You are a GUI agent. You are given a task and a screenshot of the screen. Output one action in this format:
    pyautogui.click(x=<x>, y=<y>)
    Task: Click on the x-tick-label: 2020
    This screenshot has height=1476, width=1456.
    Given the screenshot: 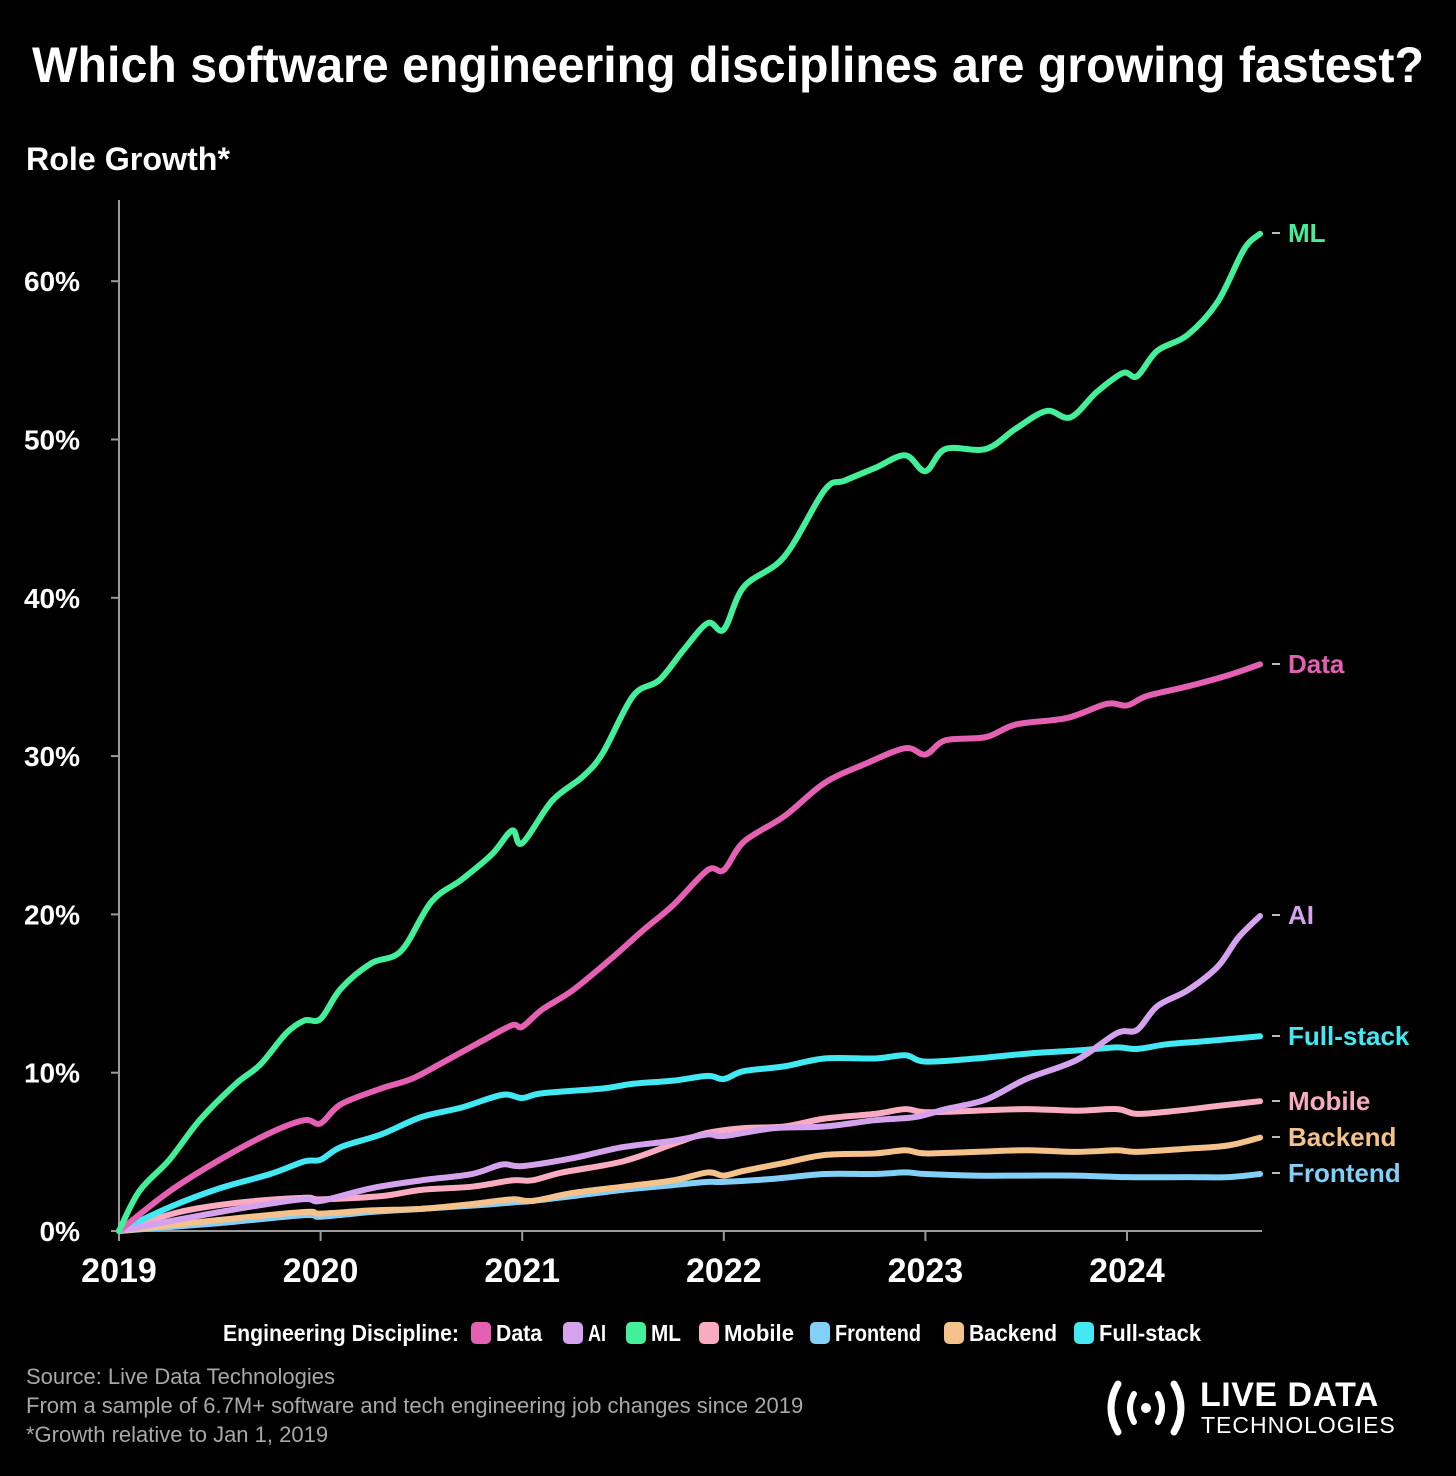 What is the action you would take?
    pyautogui.click(x=321, y=1271)
    